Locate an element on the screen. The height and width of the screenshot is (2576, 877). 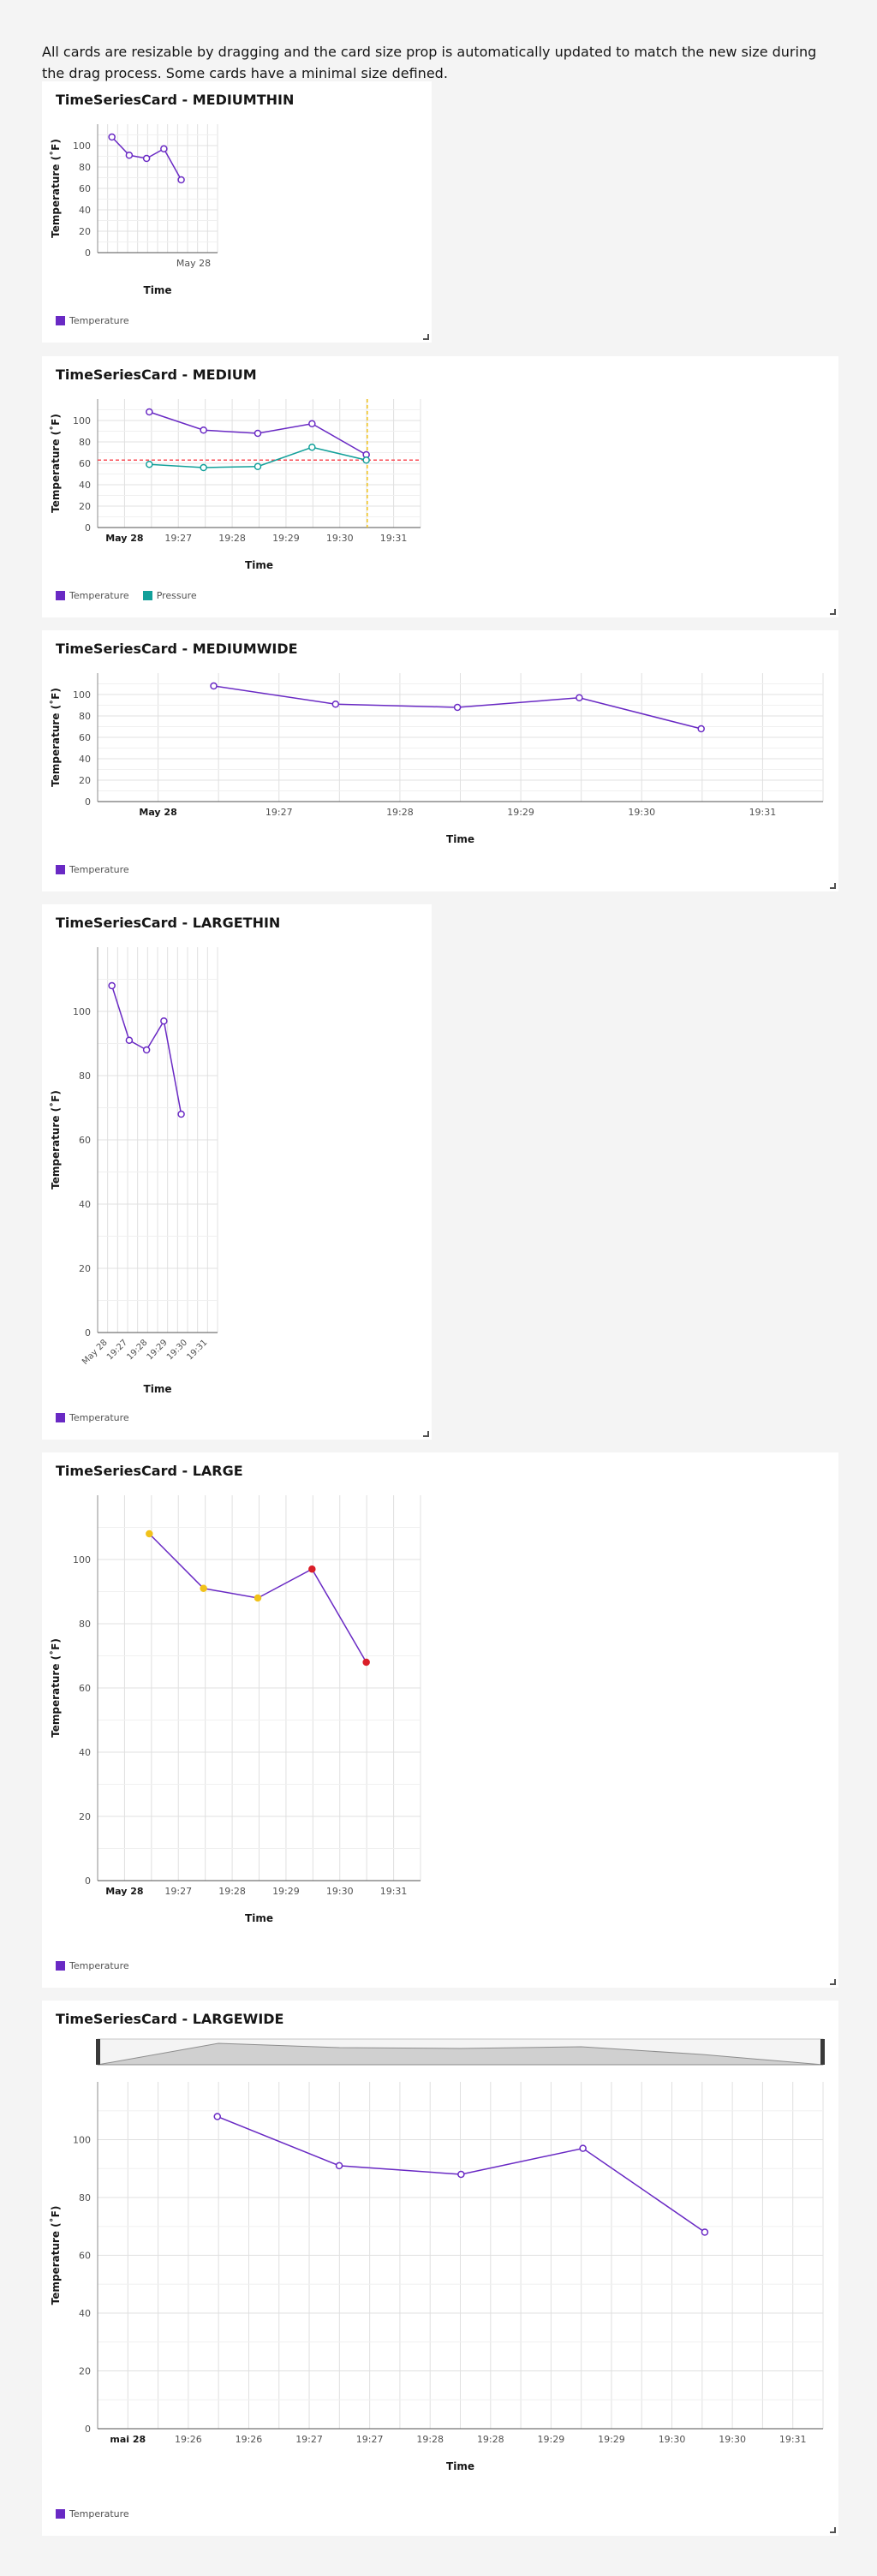
chart-legend: Temperature Pressure is located at coordinates (127, 595).